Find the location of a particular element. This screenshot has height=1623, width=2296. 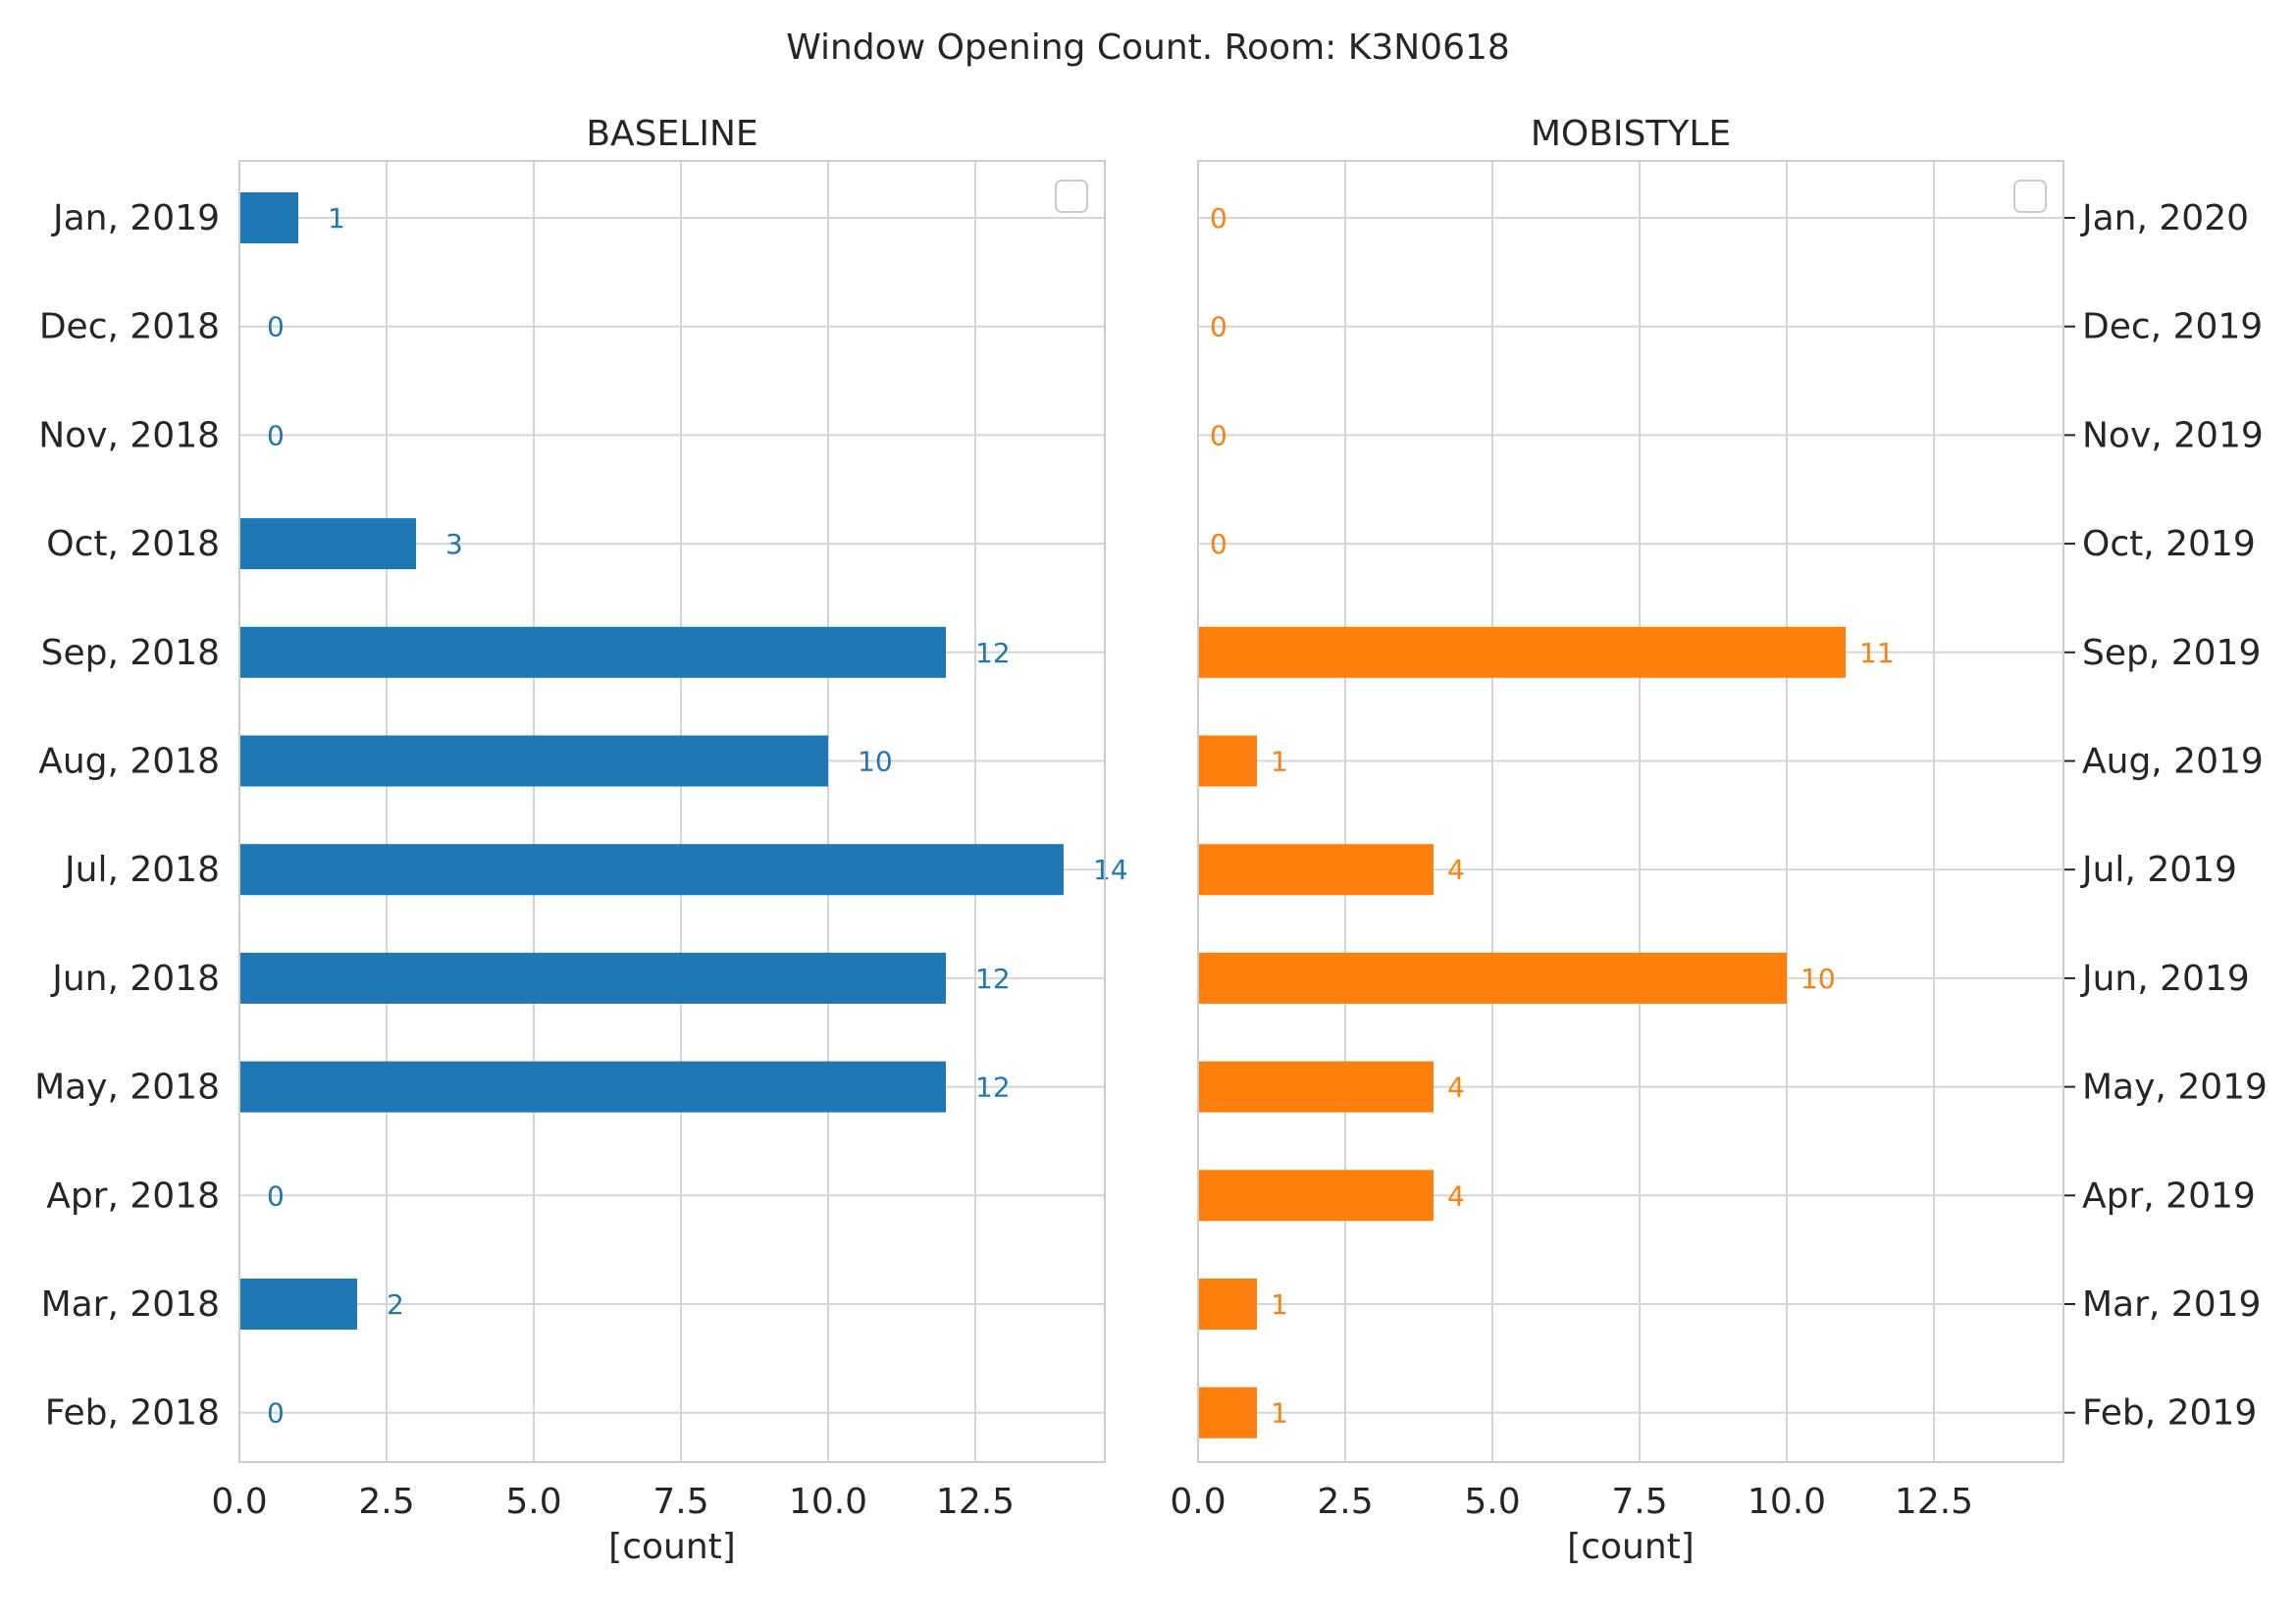

baseline-y-tick-label: Jun, 2018 is located at coordinates (135, 979).